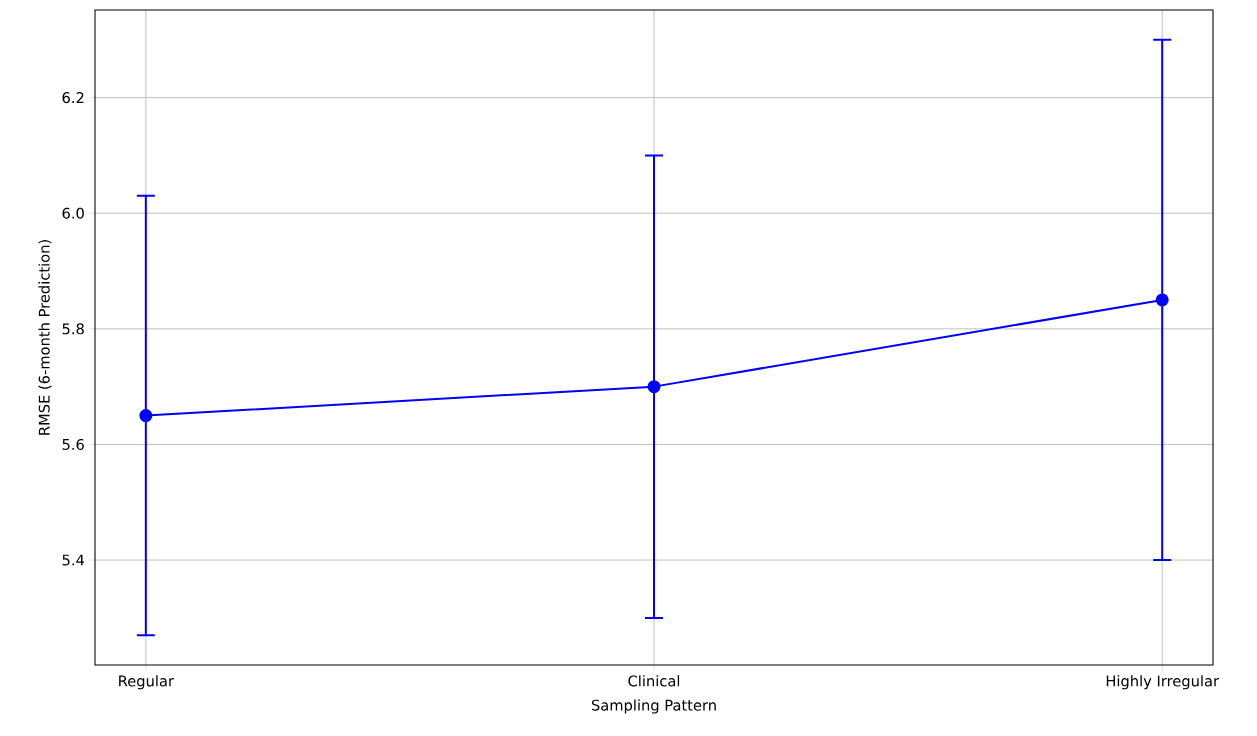  I want to click on x-tick-label: Regular, so click(146, 682).